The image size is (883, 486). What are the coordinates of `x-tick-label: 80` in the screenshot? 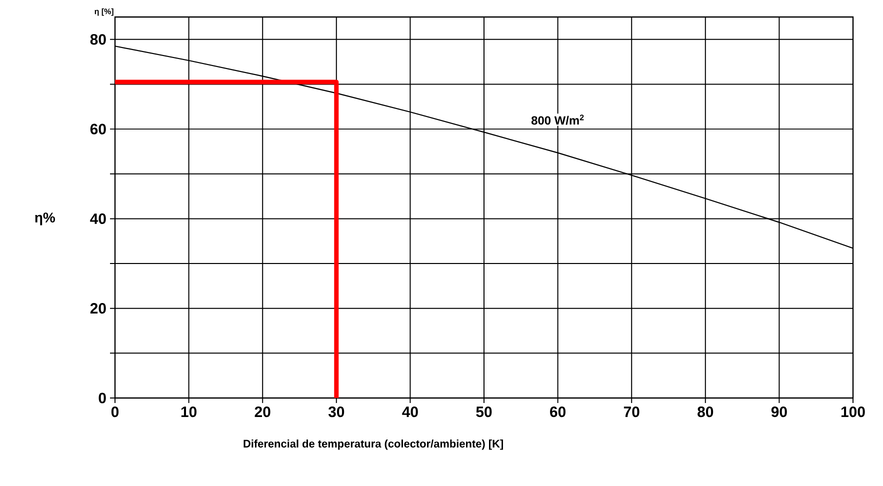 It's located at (706, 412).